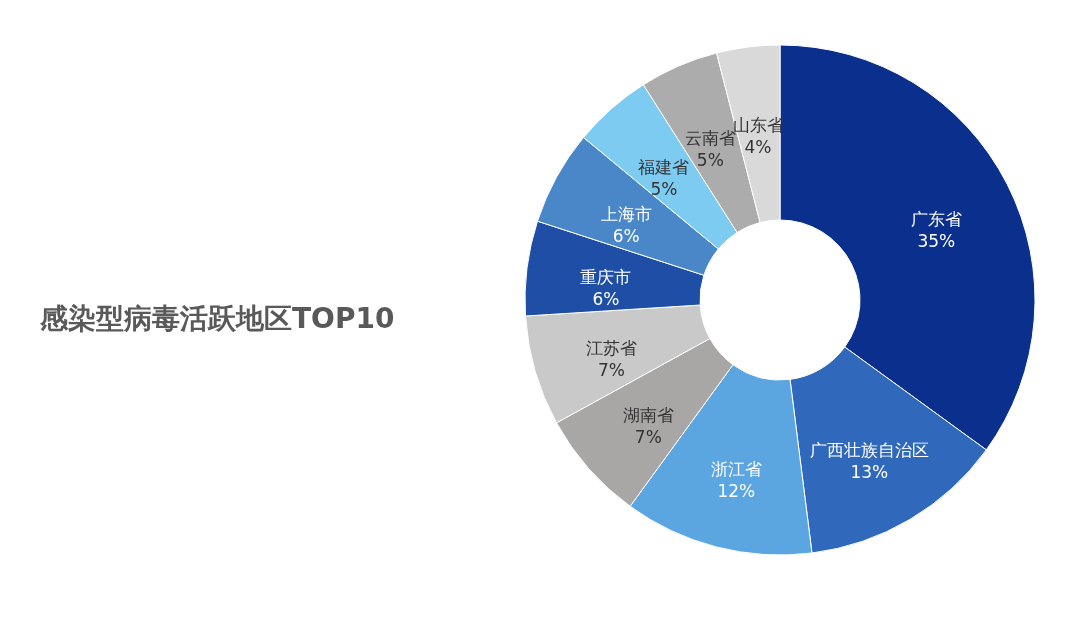 This screenshot has height=619, width=1080. I want to click on data-label: 35%, so click(936, 241).